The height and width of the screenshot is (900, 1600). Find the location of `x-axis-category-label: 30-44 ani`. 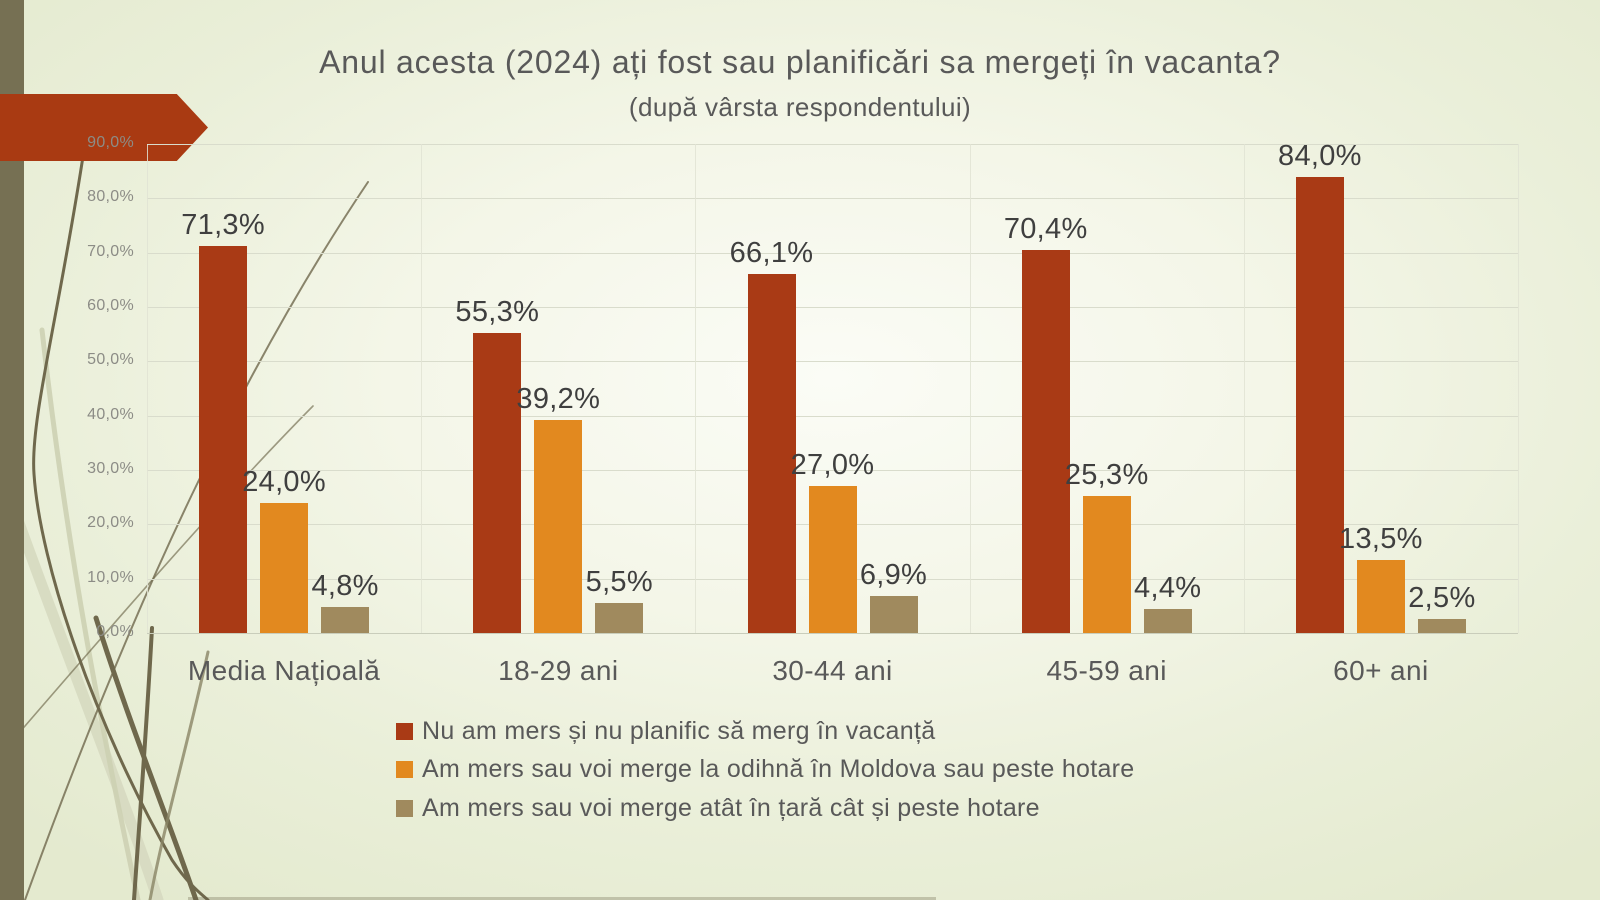

x-axis-category-label: 30-44 ani is located at coordinates (832, 670).